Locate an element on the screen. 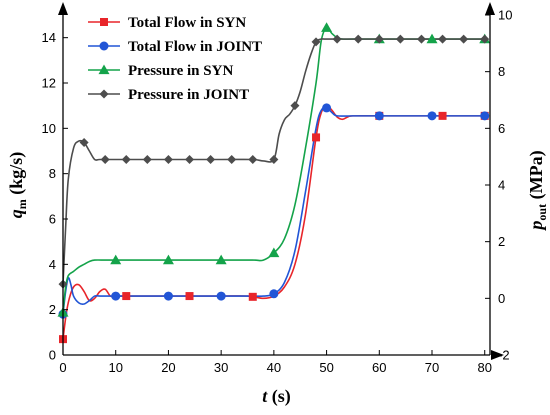  x-axis-arrow is located at coordinates (497, 355).